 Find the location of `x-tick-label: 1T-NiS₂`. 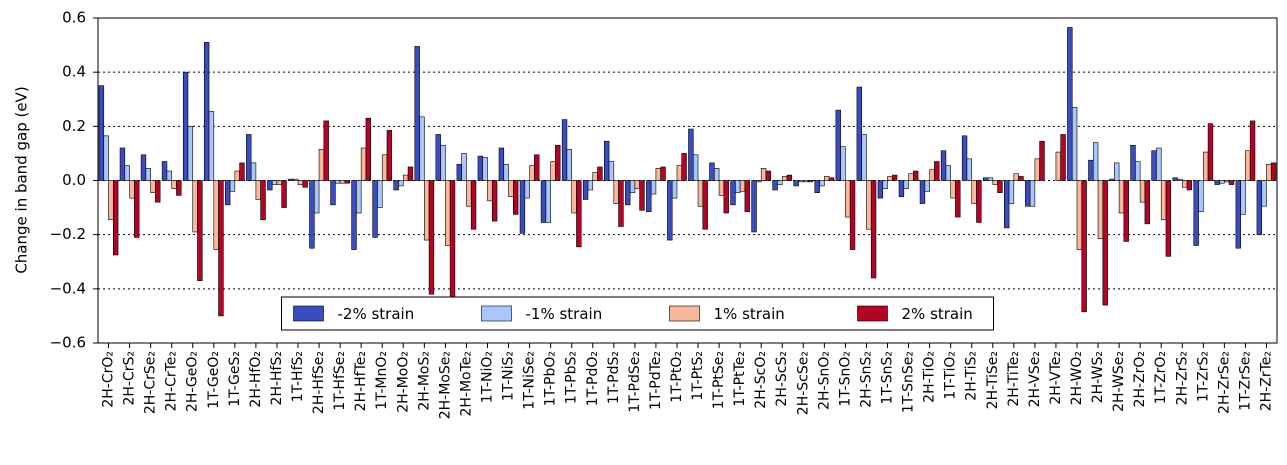

x-tick-label: 1T-NiS₂ is located at coordinates (509, 376).